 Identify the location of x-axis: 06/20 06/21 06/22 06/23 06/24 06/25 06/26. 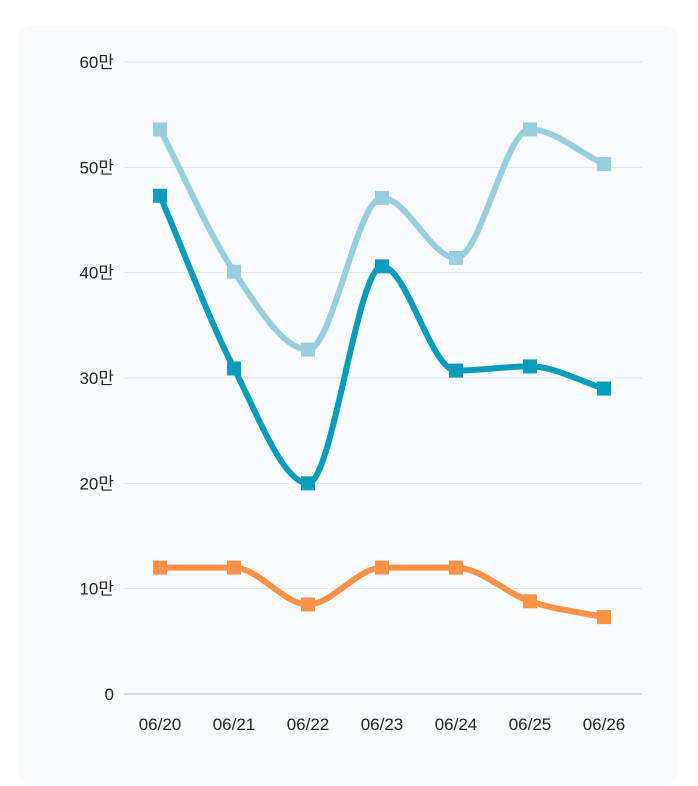
(382, 724).